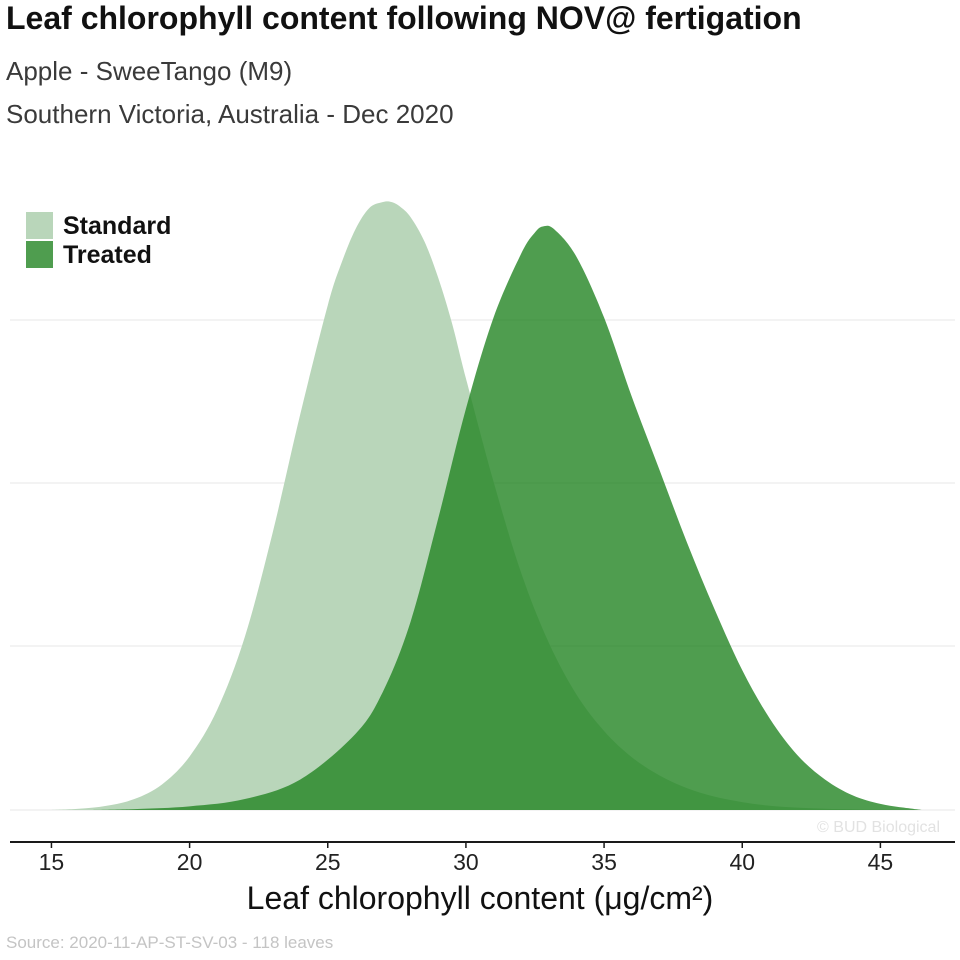  Describe the element at coordinates (742, 862) in the screenshot. I see `x-tick-label: 40` at that location.